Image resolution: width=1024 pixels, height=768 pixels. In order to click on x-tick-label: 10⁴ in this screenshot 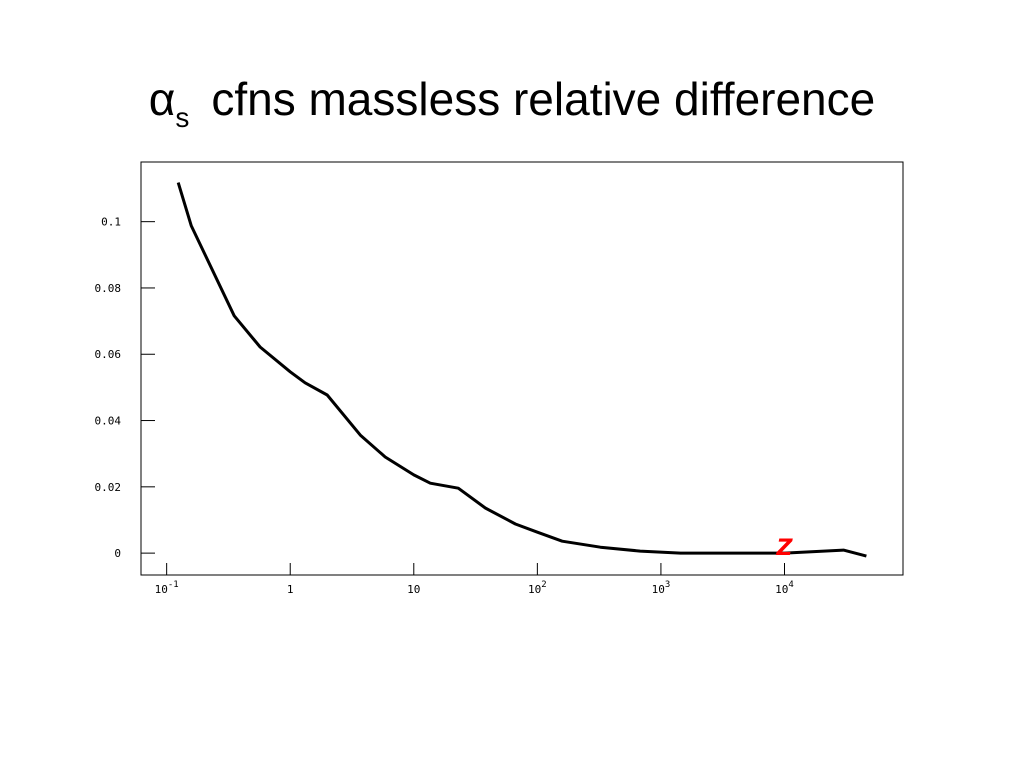, I will do `click(784, 588)`.